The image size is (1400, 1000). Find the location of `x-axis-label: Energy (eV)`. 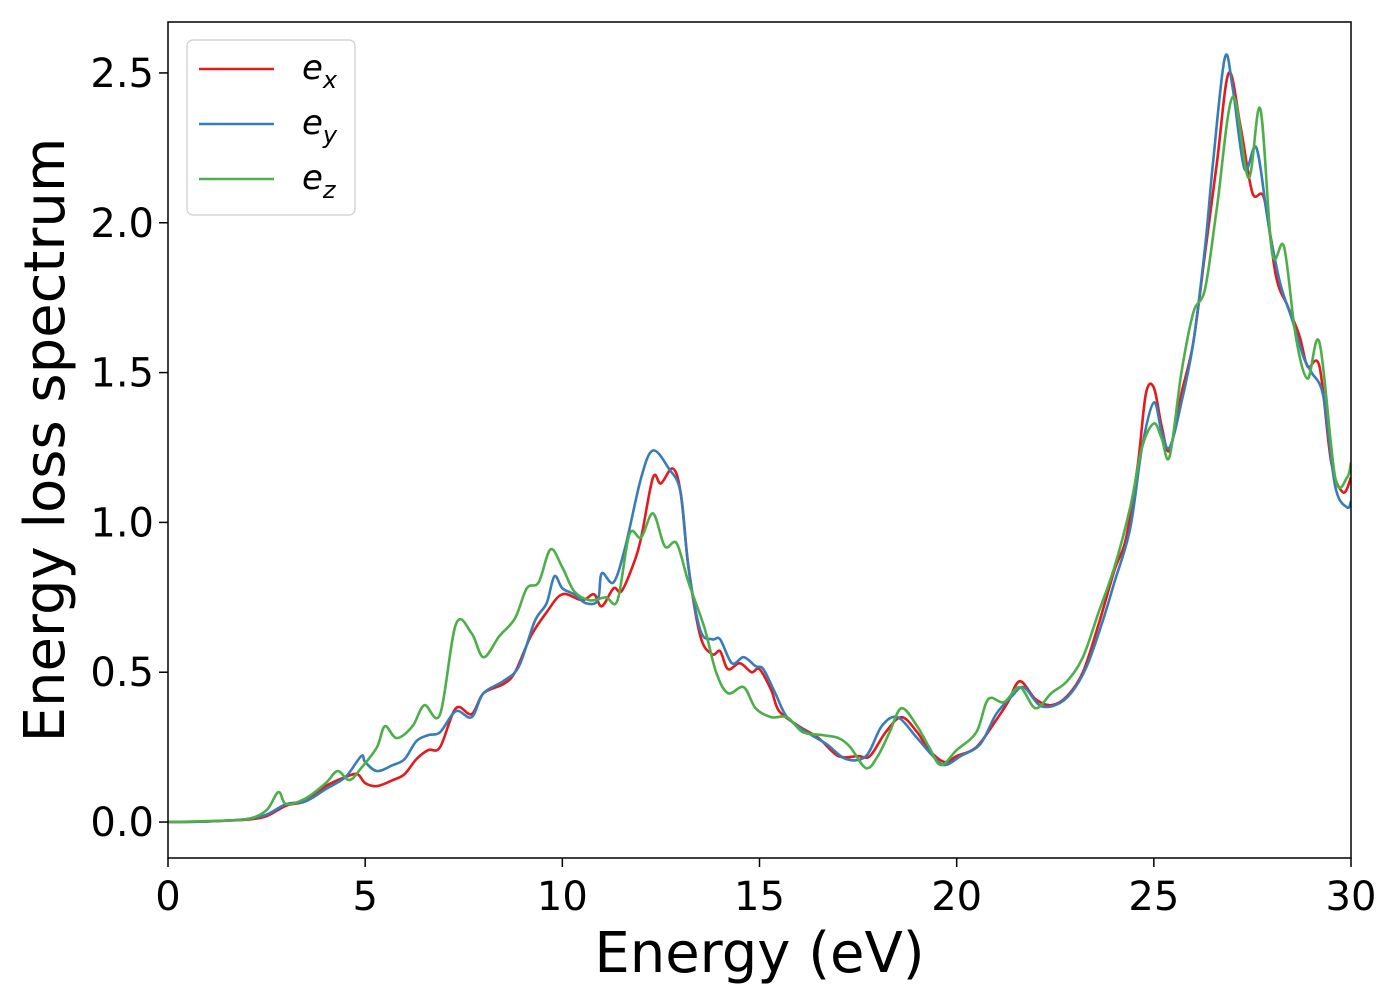

x-axis-label: Energy (eV) is located at coordinates (759, 953).